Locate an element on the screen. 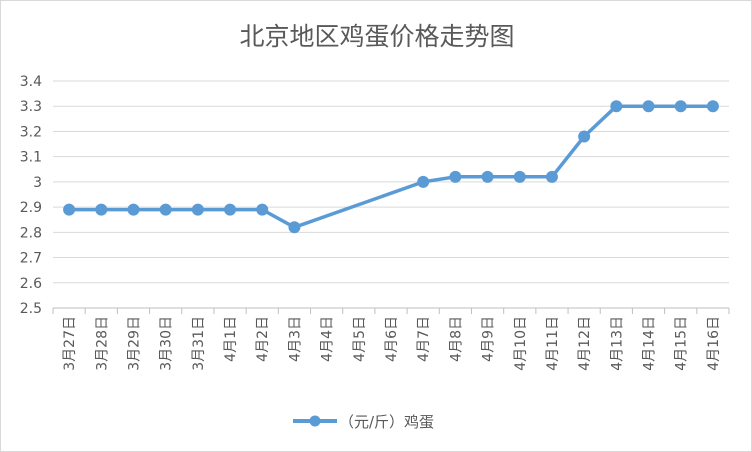 The image size is (752, 452). legend-marker is located at coordinates (315, 421).